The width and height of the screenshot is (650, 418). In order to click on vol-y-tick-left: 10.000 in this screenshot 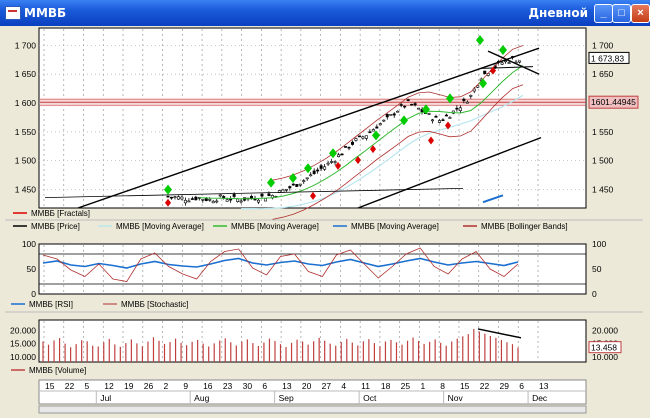, I will do `click(23, 357)`.